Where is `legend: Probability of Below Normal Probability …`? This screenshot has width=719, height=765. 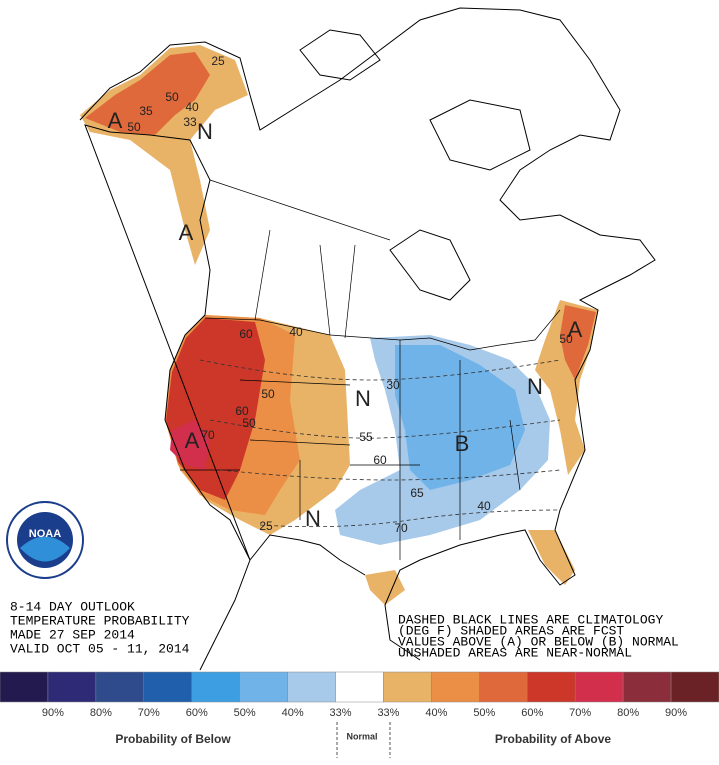
legend: Probability of Below Normal Probability … is located at coordinates (359, 714).